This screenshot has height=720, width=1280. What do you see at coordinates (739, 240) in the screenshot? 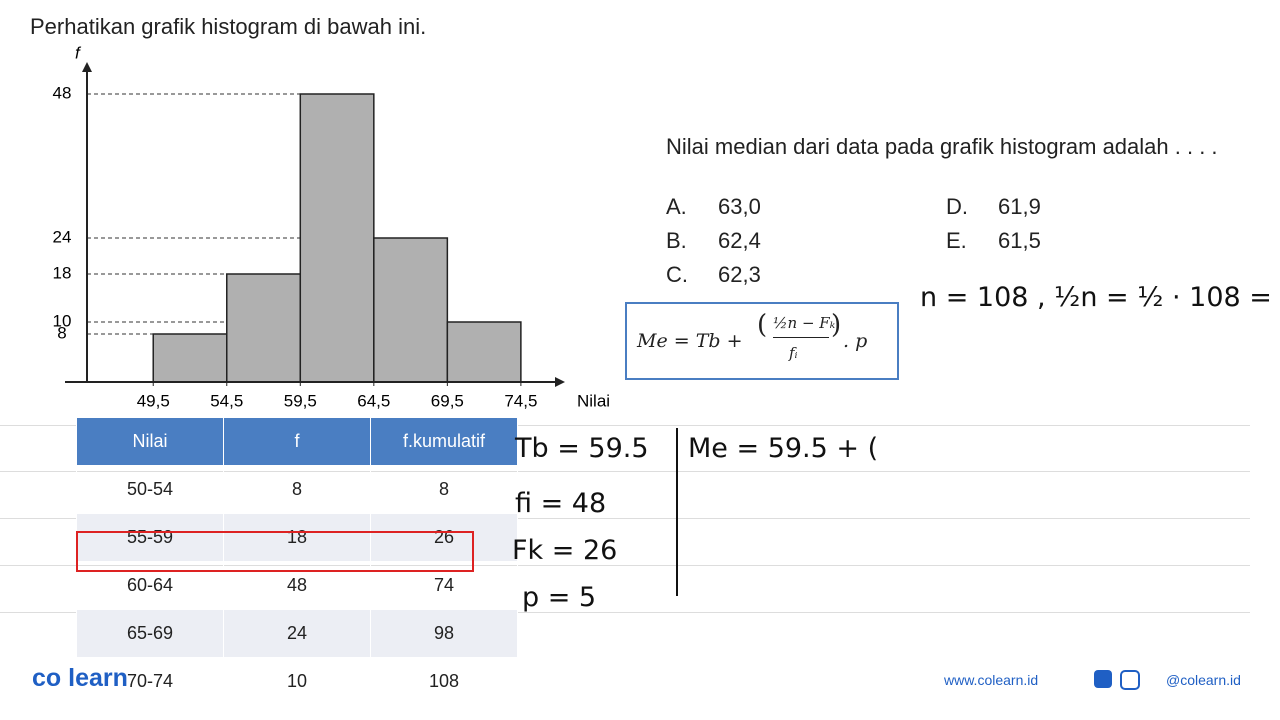
I see `option-text: 62,4` at bounding box center [739, 240].